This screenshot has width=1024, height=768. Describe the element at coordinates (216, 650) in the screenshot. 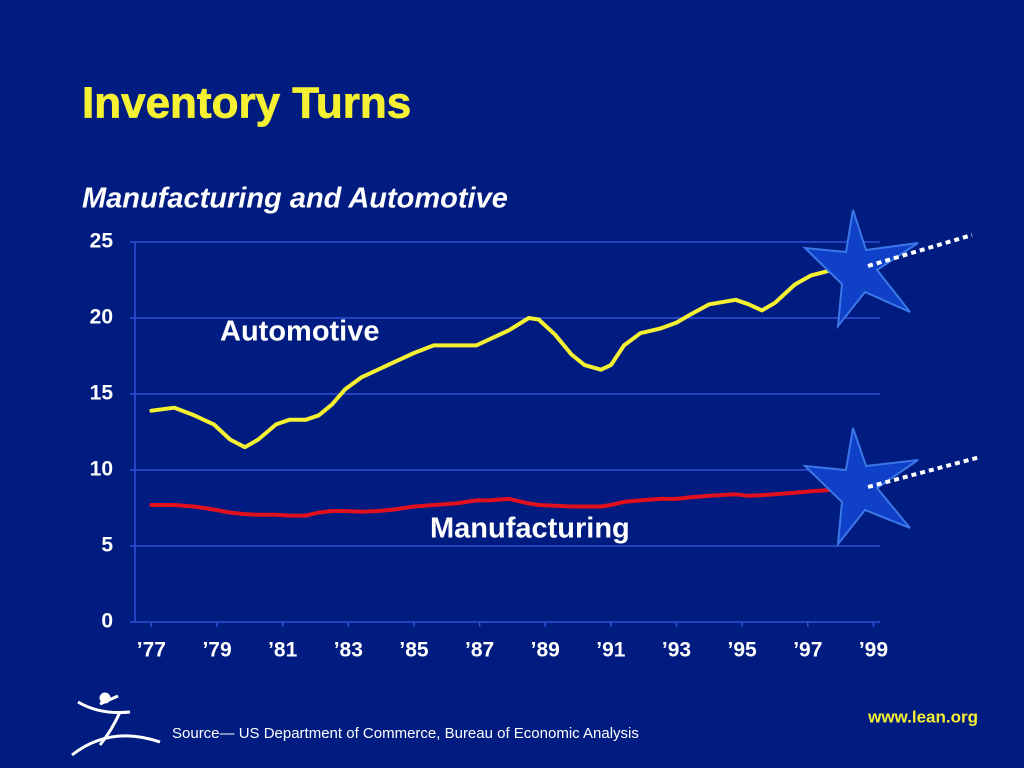

I see `x-tick-label: ’79` at that location.